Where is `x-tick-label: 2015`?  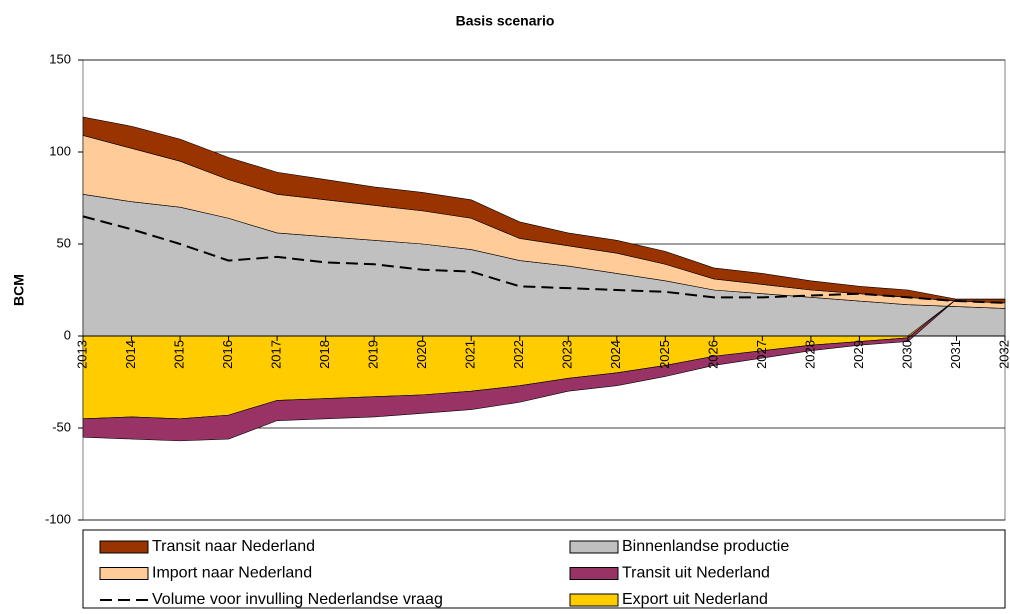 x-tick-label: 2015 is located at coordinates (178, 354).